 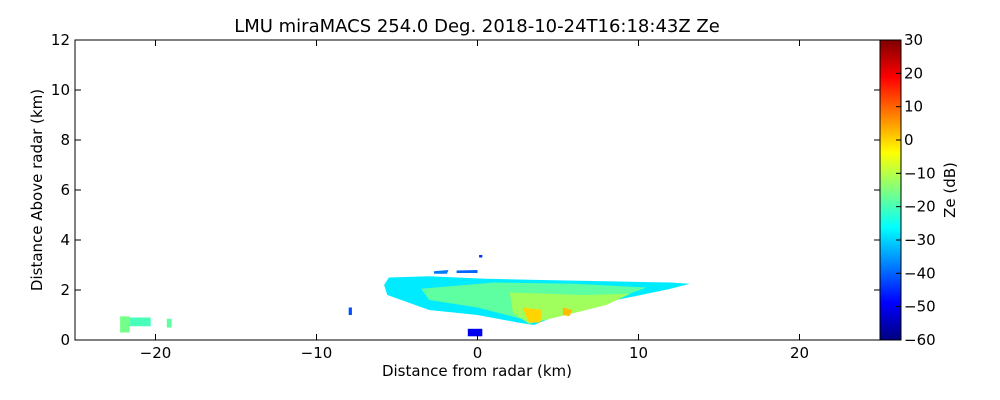 I want to click on echo-layer, so click(x=405, y=296).